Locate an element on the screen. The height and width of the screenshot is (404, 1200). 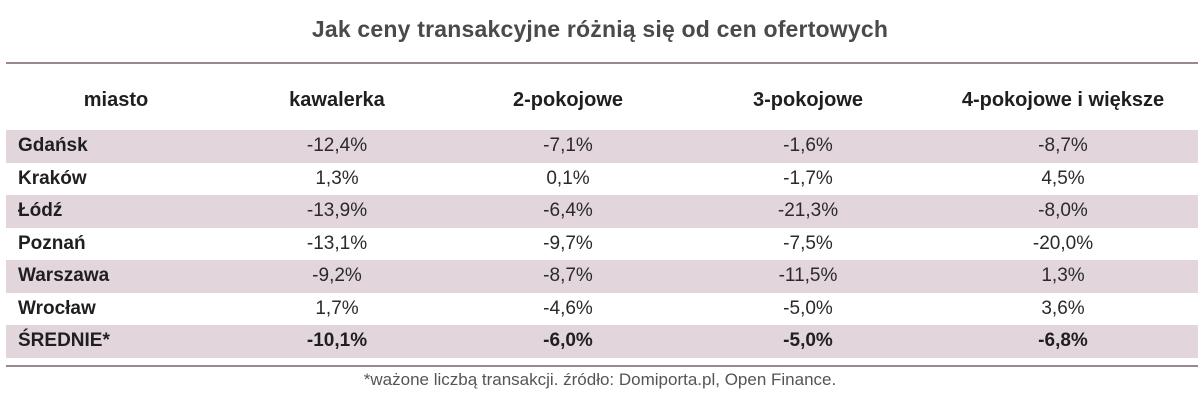
value-cell: -11,5% is located at coordinates (808, 276).